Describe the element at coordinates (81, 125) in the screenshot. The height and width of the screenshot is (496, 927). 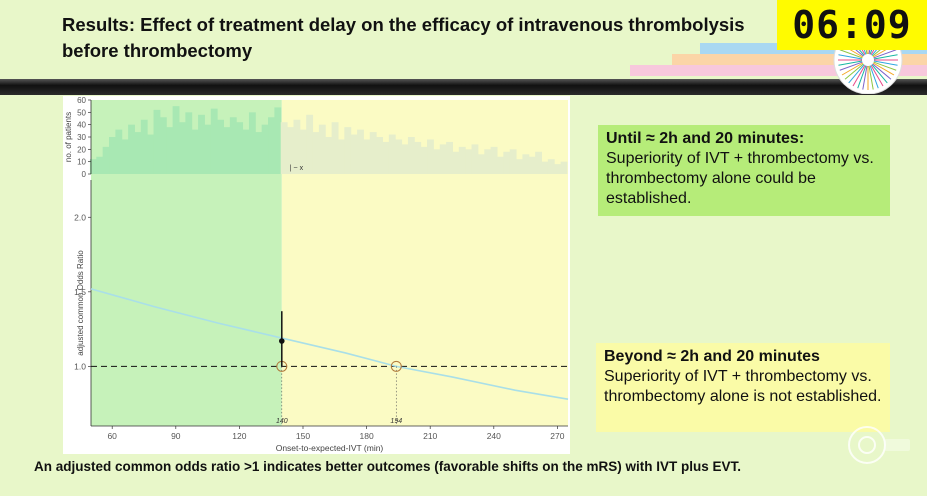
I see `histogram-y-tick-label: 40` at that location.